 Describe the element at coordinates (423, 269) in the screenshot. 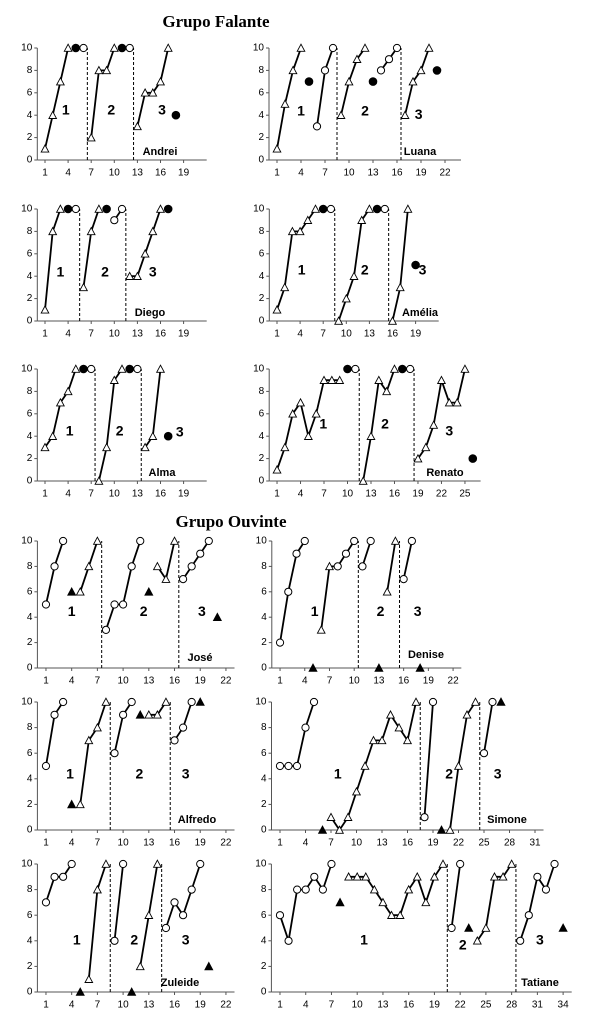

I see `phase-label: 3` at that location.